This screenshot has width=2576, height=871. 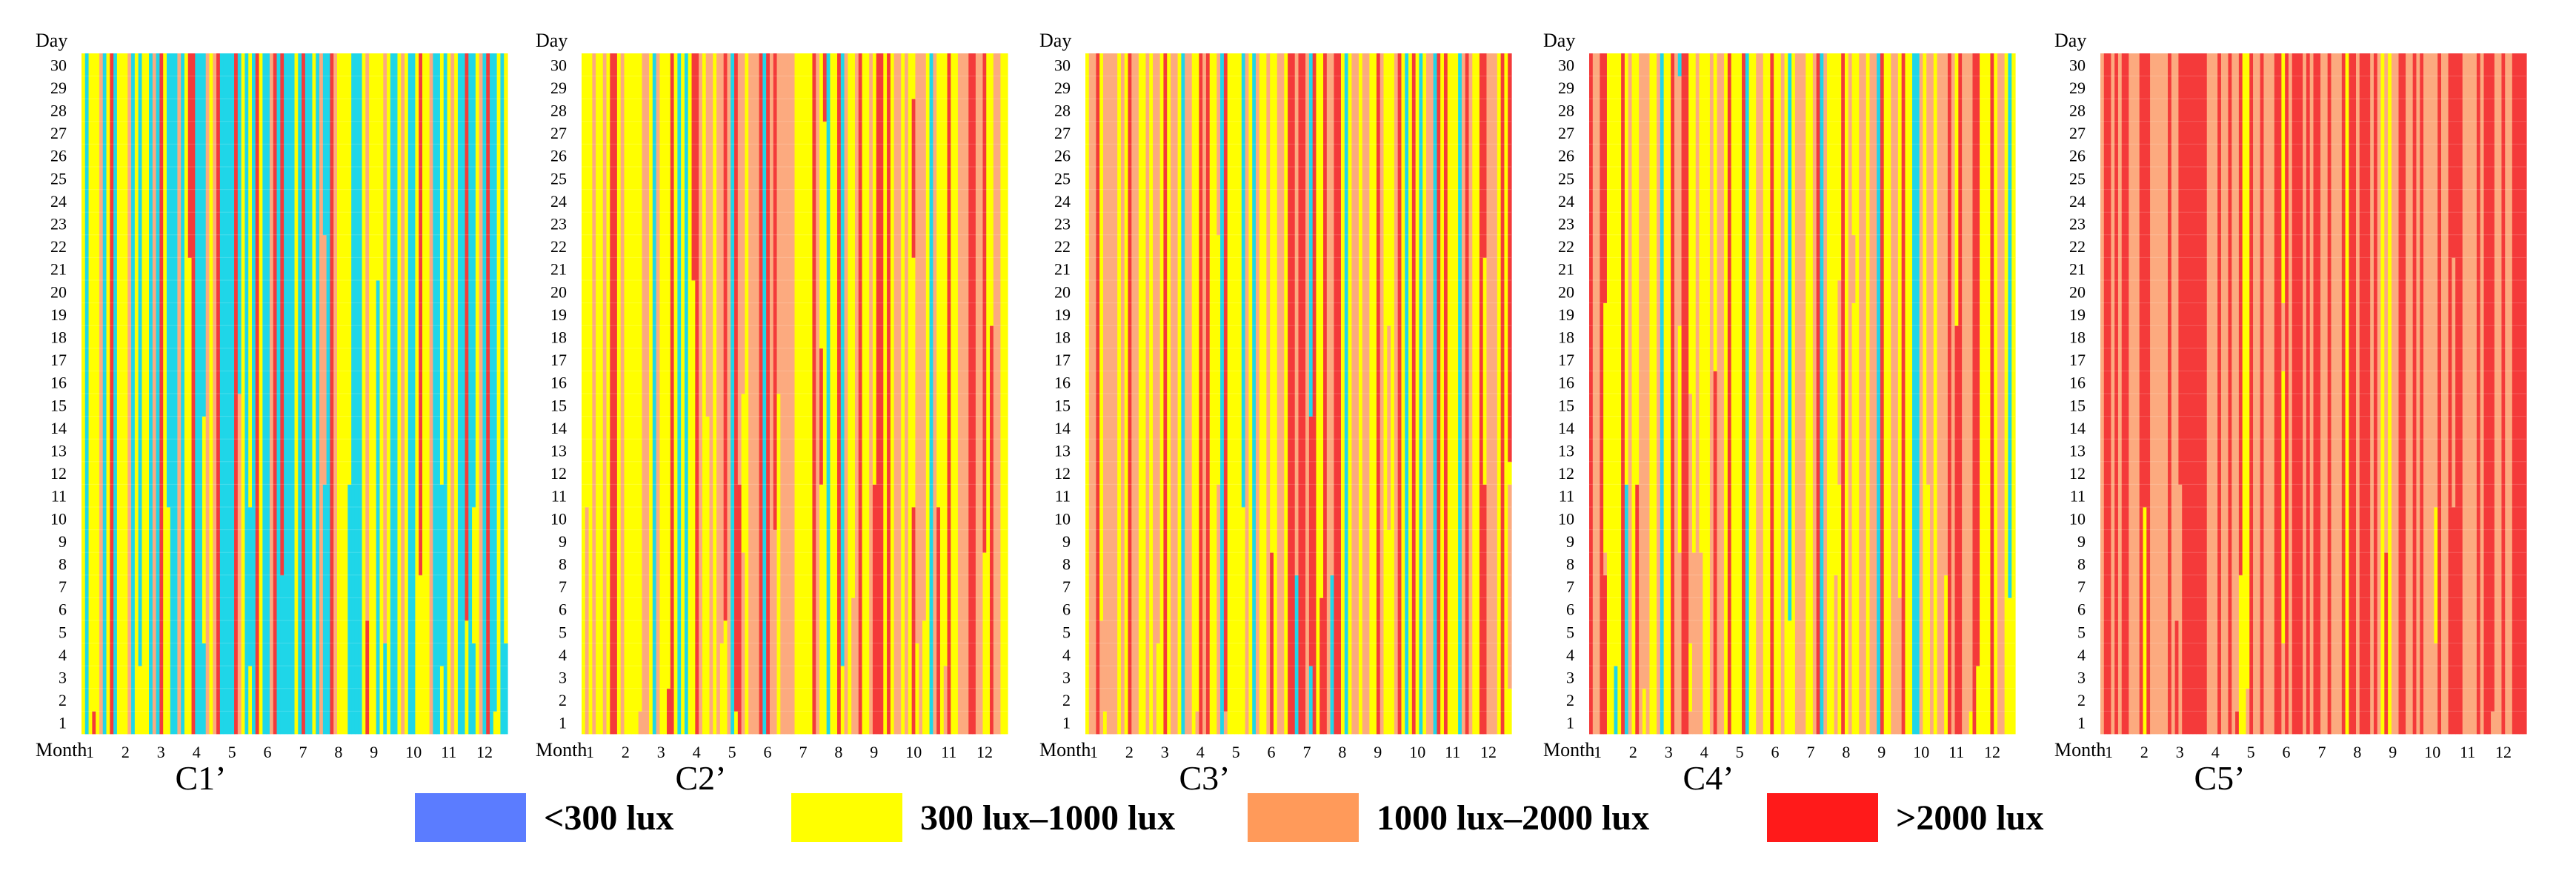 I want to click on y-tick-label: 13, so click(x=1062, y=451).